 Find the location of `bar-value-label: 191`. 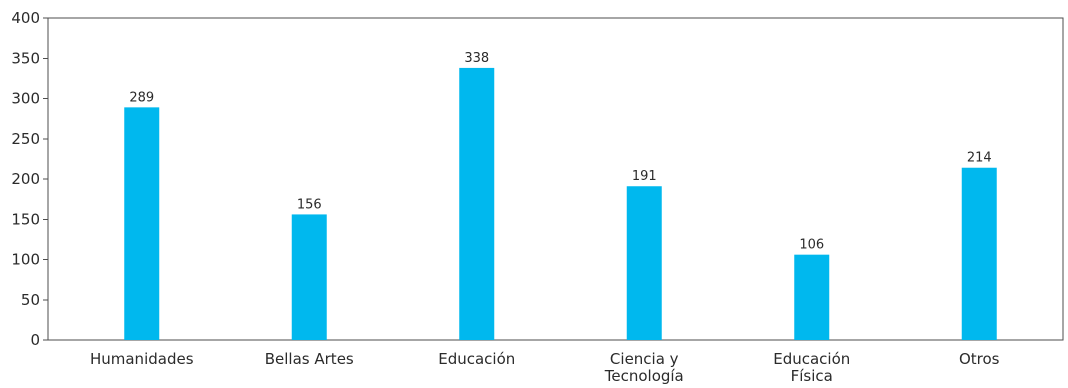

bar-value-label: 191 is located at coordinates (644, 176).